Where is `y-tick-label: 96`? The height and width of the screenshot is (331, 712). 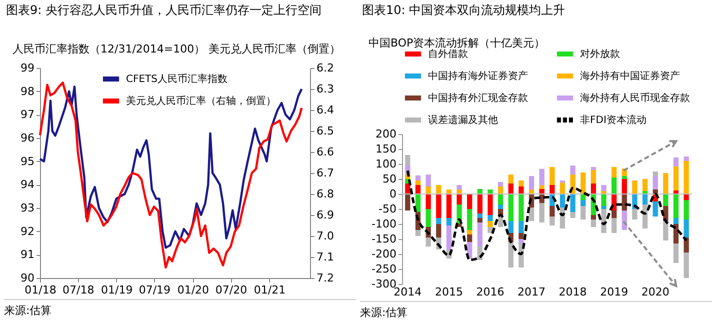
y-tick-label: 96 is located at coordinates (27, 138).